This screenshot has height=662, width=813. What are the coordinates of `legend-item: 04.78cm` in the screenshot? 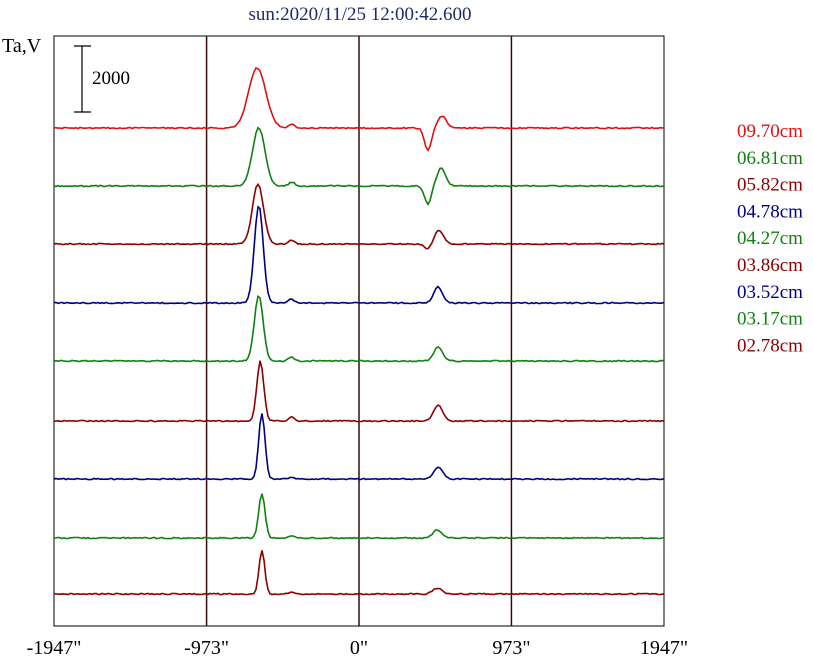 It's located at (770, 211).